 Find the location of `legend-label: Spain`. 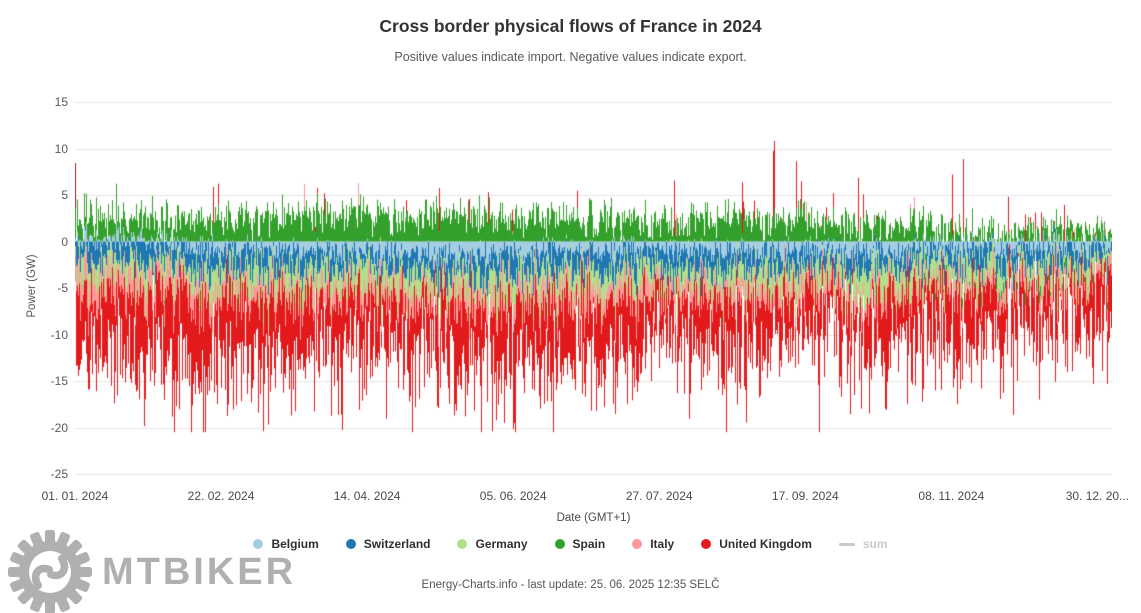

legend-label: Spain is located at coordinates (589, 544).